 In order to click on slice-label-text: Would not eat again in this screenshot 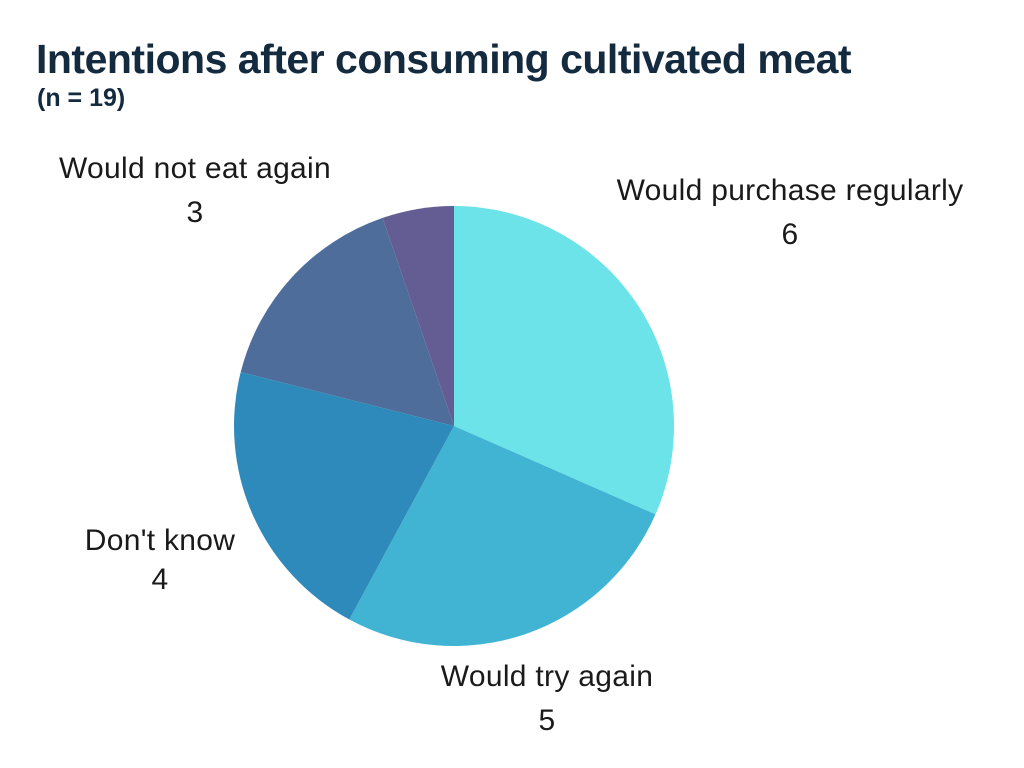, I will do `click(194, 168)`.